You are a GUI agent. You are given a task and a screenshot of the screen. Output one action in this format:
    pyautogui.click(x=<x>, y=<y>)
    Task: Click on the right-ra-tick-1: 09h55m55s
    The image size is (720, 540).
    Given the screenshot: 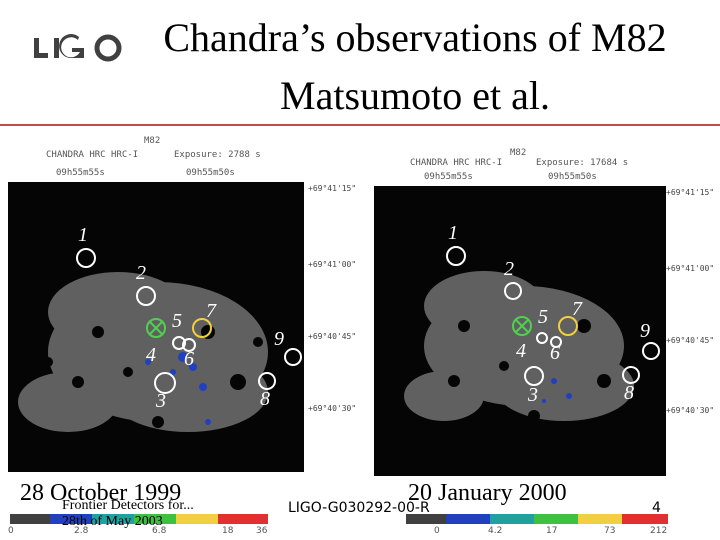 What is the action you would take?
    pyautogui.click(x=448, y=177)
    